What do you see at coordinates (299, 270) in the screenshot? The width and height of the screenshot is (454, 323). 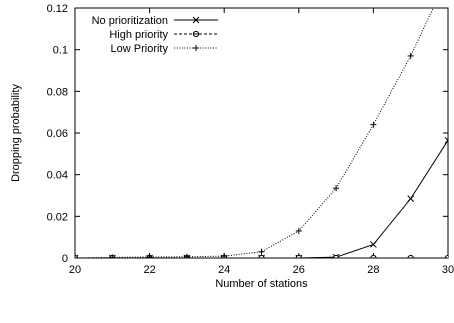 I see `x-tick-label: 26` at bounding box center [299, 270].